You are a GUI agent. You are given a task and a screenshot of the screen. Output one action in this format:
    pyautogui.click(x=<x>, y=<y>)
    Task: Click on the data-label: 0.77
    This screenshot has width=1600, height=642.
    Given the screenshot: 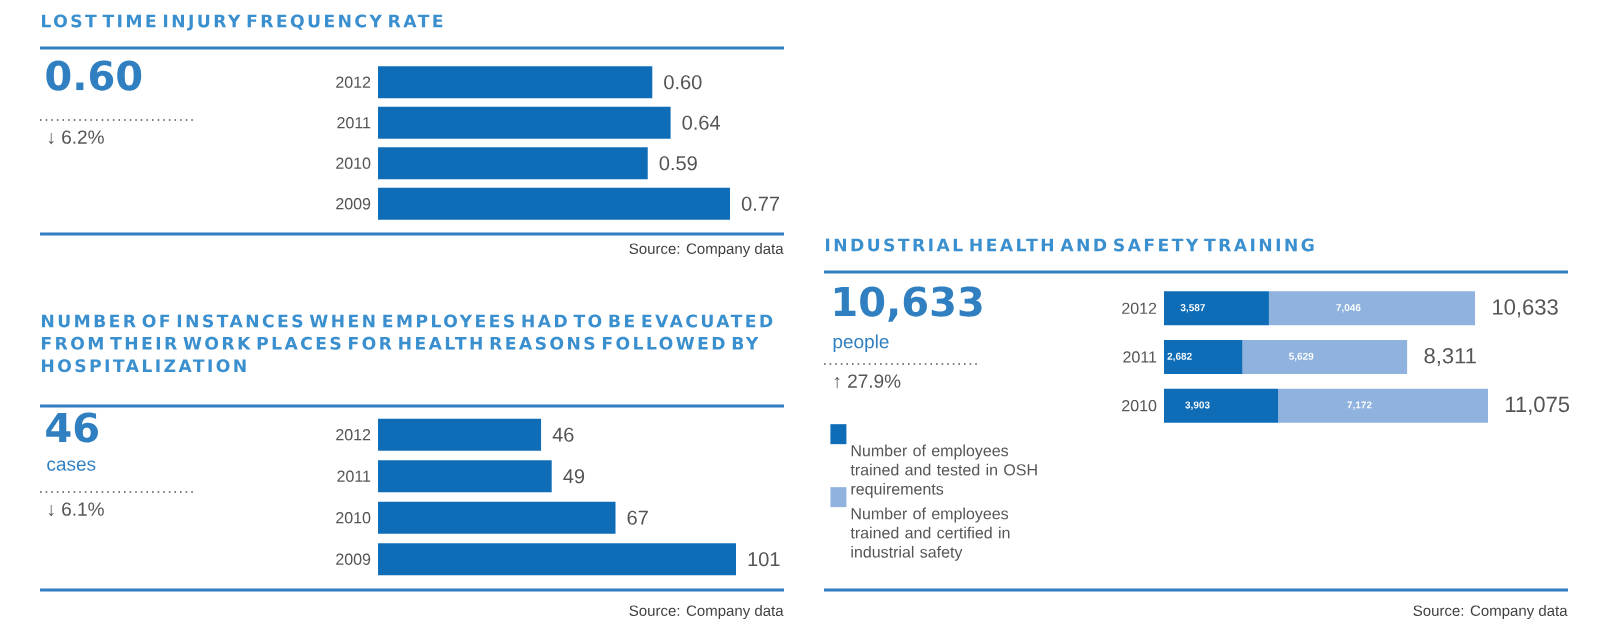 What is the action you would take?
    pyautogui.click(x=760, y=203)
    